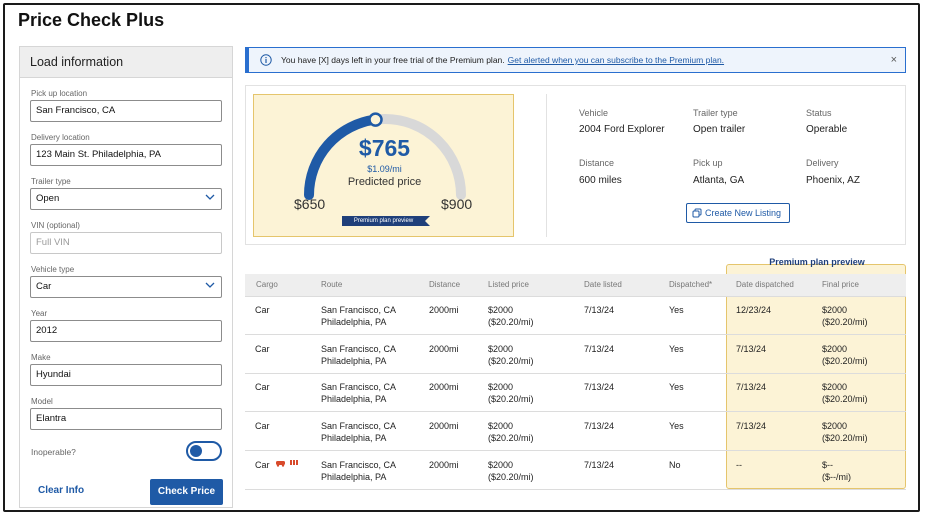  What do you see at coordinates (600, 180) in the screenshot?
I see `distance-value: 600 miles` at bounding box center [600, 180].